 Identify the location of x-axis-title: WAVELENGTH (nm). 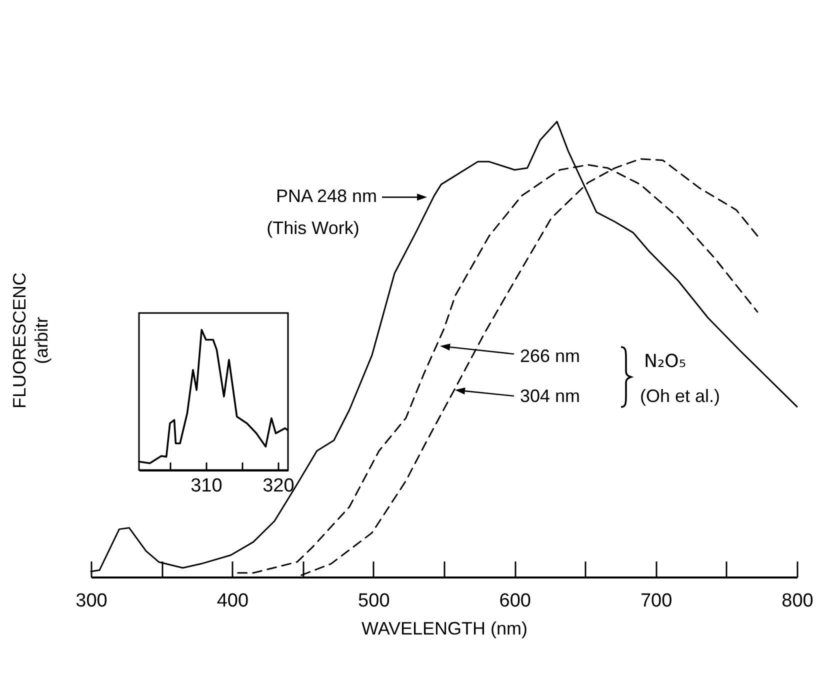
(444, 628).